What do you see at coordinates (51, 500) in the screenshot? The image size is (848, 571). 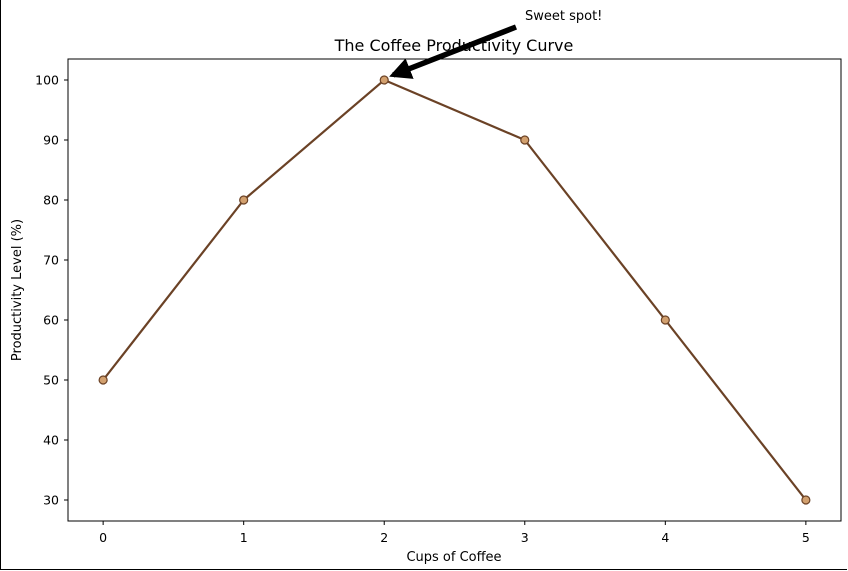 I see `y-tick-label: 30` at bounding box center [51, 500].